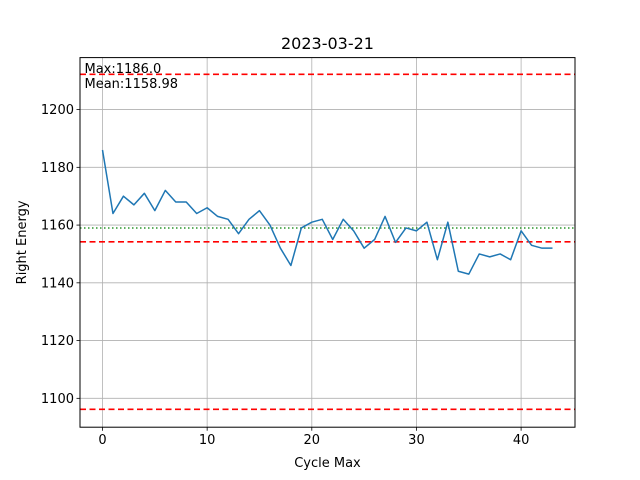 The image size is (640, 480). Describe the element at coordinates (327, 43) in the screenshot. I see `chart-title: 2023-03-21` at that location.